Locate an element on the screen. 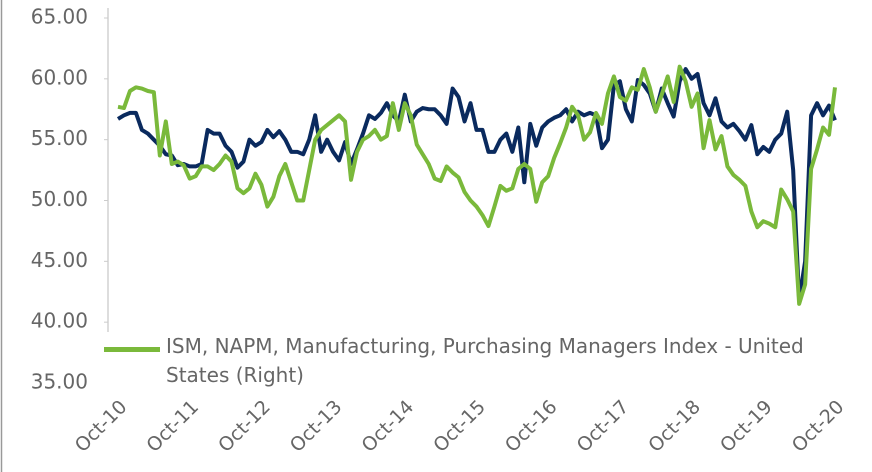 This screenshot has height=472, width=872. y-tick-label: 45.00 is located at coordinates (59, 260).